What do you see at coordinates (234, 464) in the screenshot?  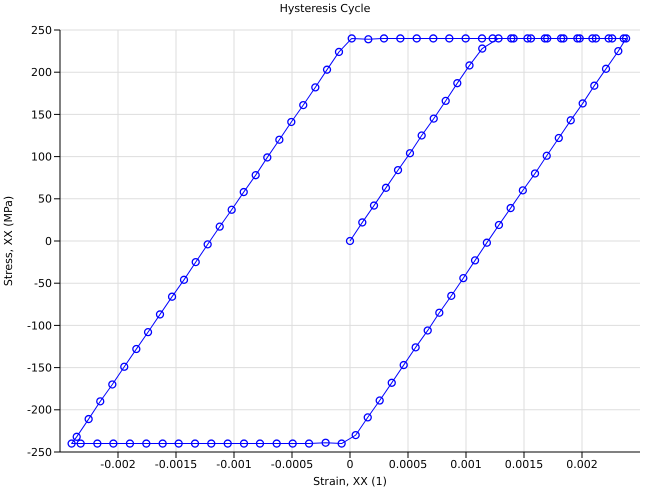 I see `x-tick-label: -0.001` at bounding box center [234, 464].